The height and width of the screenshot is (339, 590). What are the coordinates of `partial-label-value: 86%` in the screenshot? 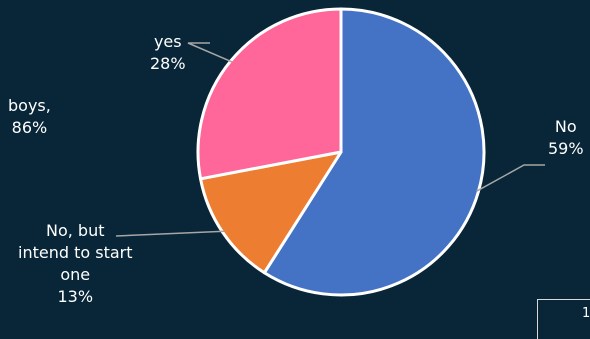 It's located at (29, 127).